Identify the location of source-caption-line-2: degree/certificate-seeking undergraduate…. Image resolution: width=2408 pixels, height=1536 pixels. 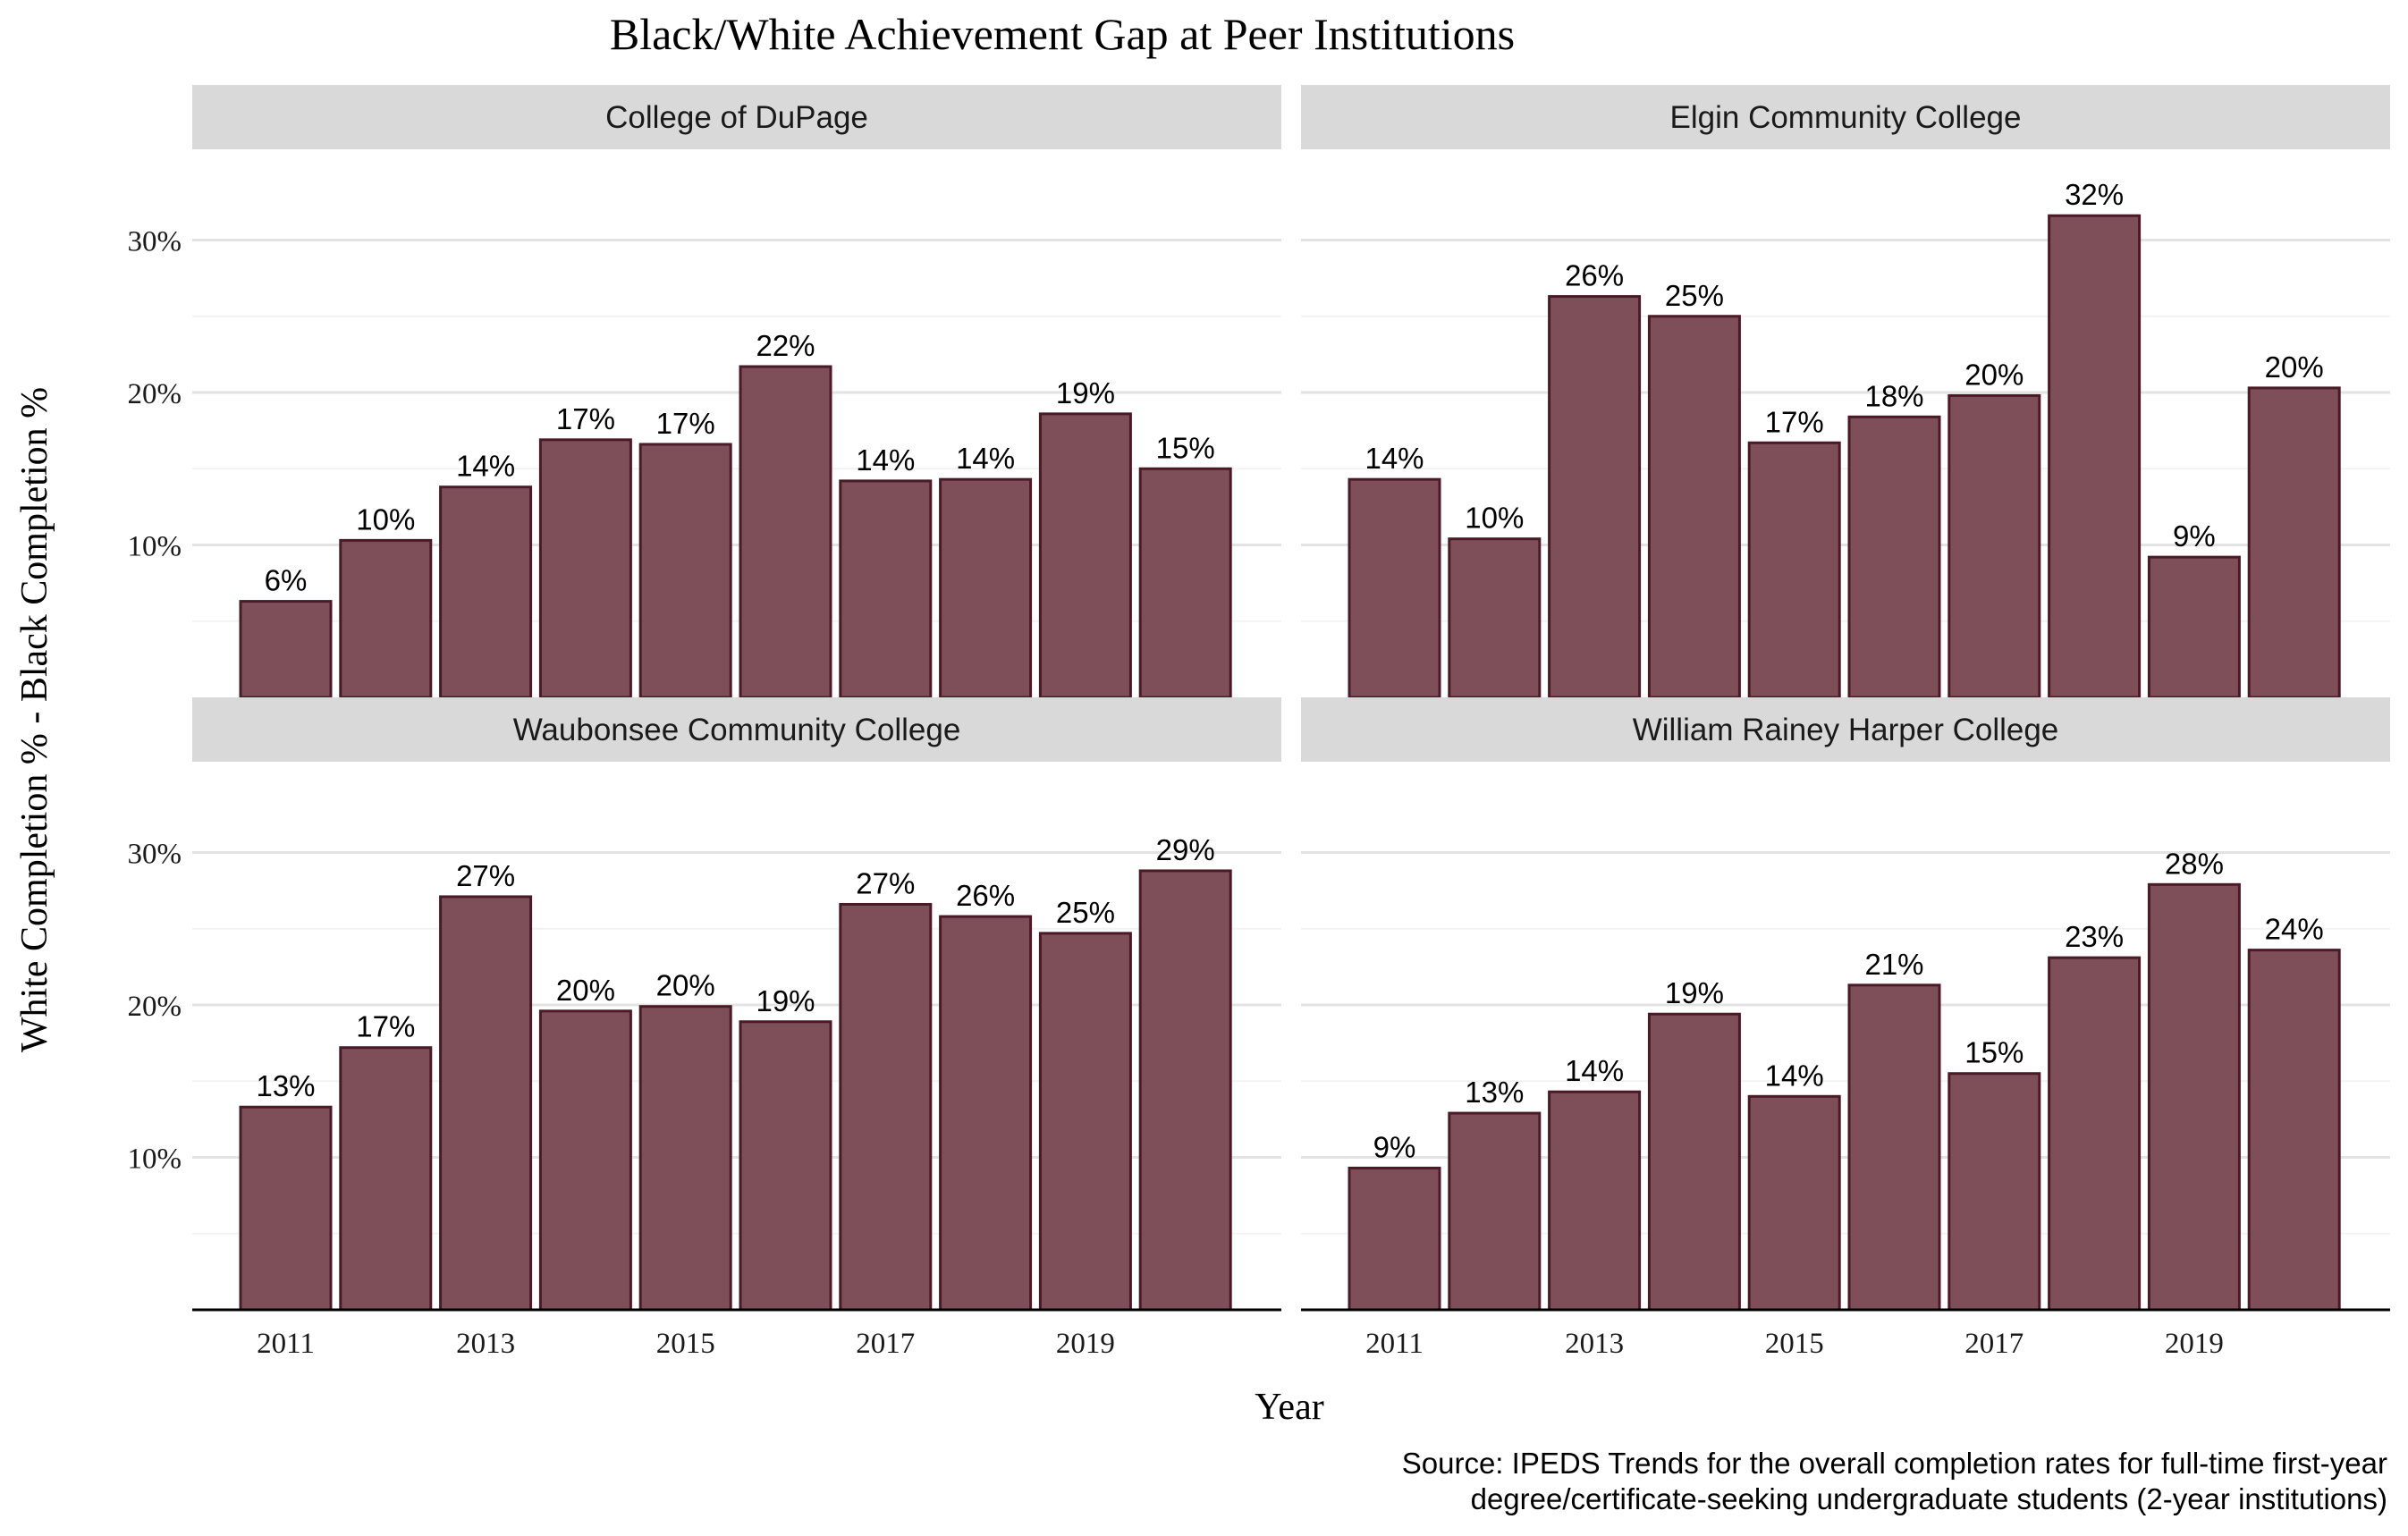
(1929, 1498).